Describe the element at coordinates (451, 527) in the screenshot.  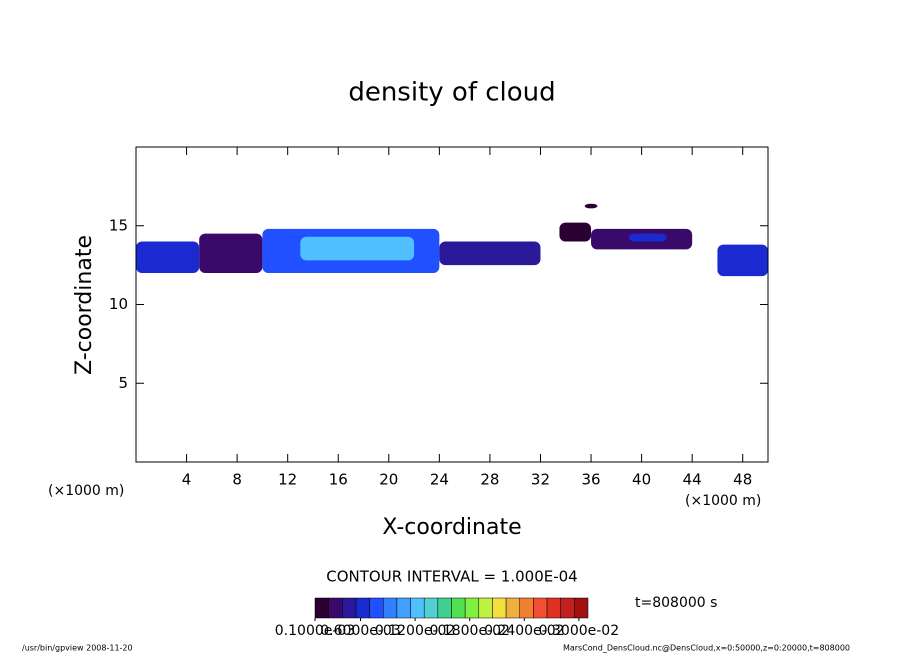
I see `x-axis-label: X-coordinate` at that location.